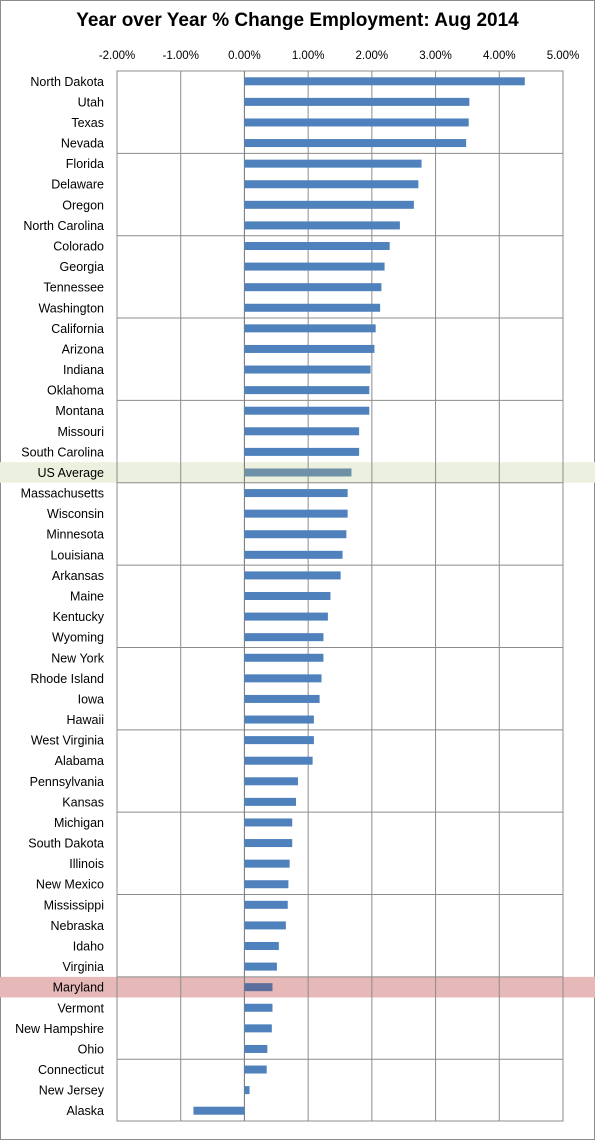 The image size is (595, 1140). What do you see at coordinates (75, 514) in the screenshot?
I see `category-label: Wisconsin` at bounding box center [75, 514].